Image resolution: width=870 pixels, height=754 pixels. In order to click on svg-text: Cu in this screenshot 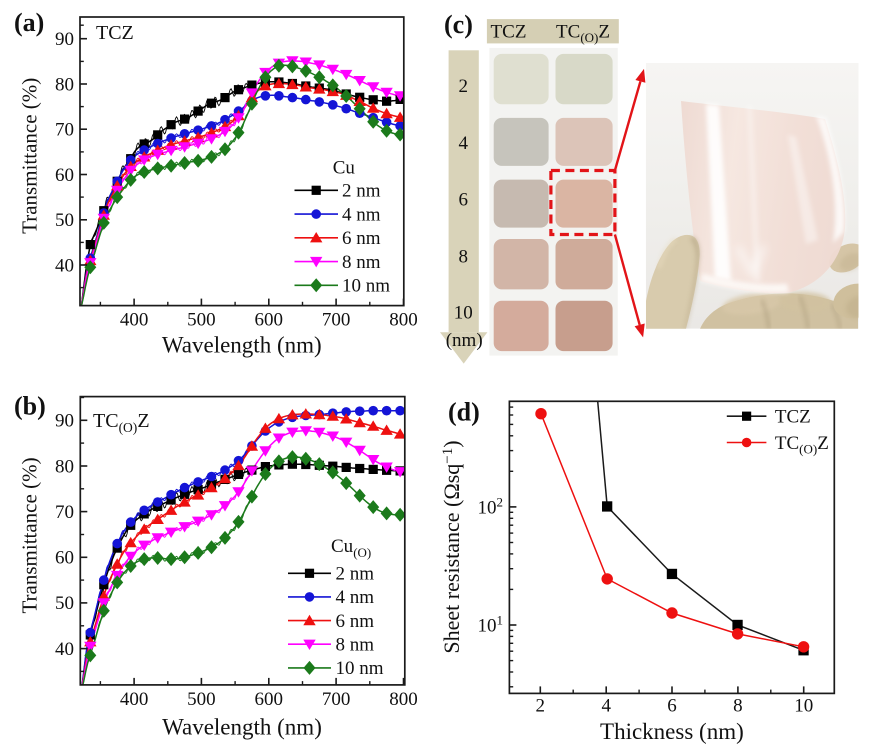, I will do `click(344, 168)`.